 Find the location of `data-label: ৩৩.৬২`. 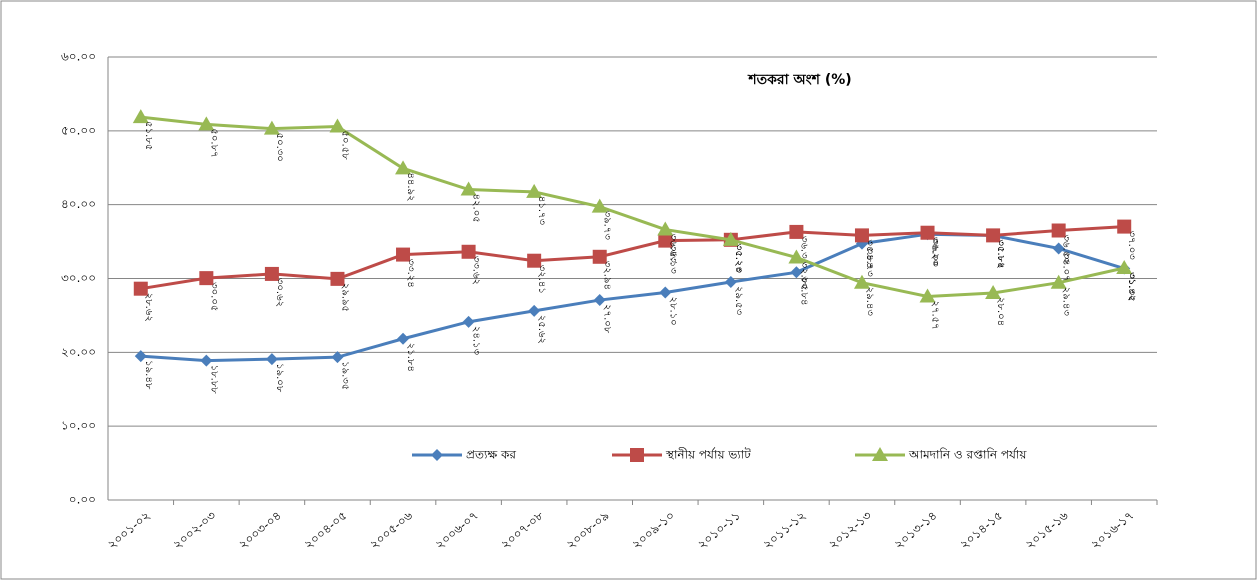

data-label: ৩৩.৬২ is located at coordinates (476, 270).